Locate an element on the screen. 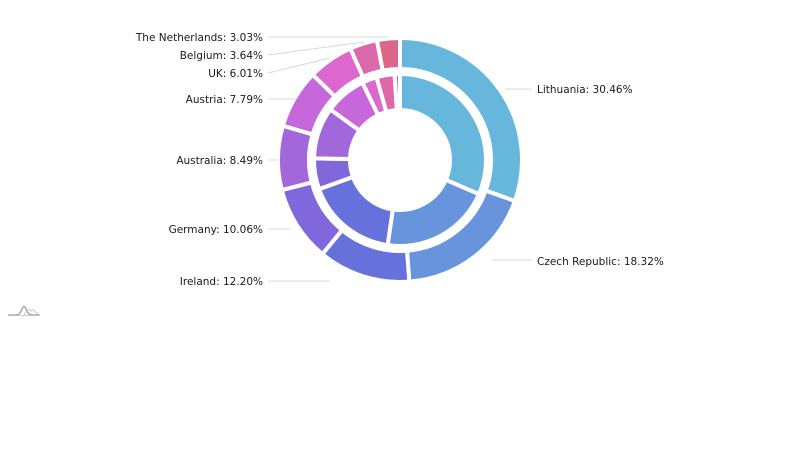 The image size is (800, 450). inner-slice-lithuania is located at coordinates (443, 134).